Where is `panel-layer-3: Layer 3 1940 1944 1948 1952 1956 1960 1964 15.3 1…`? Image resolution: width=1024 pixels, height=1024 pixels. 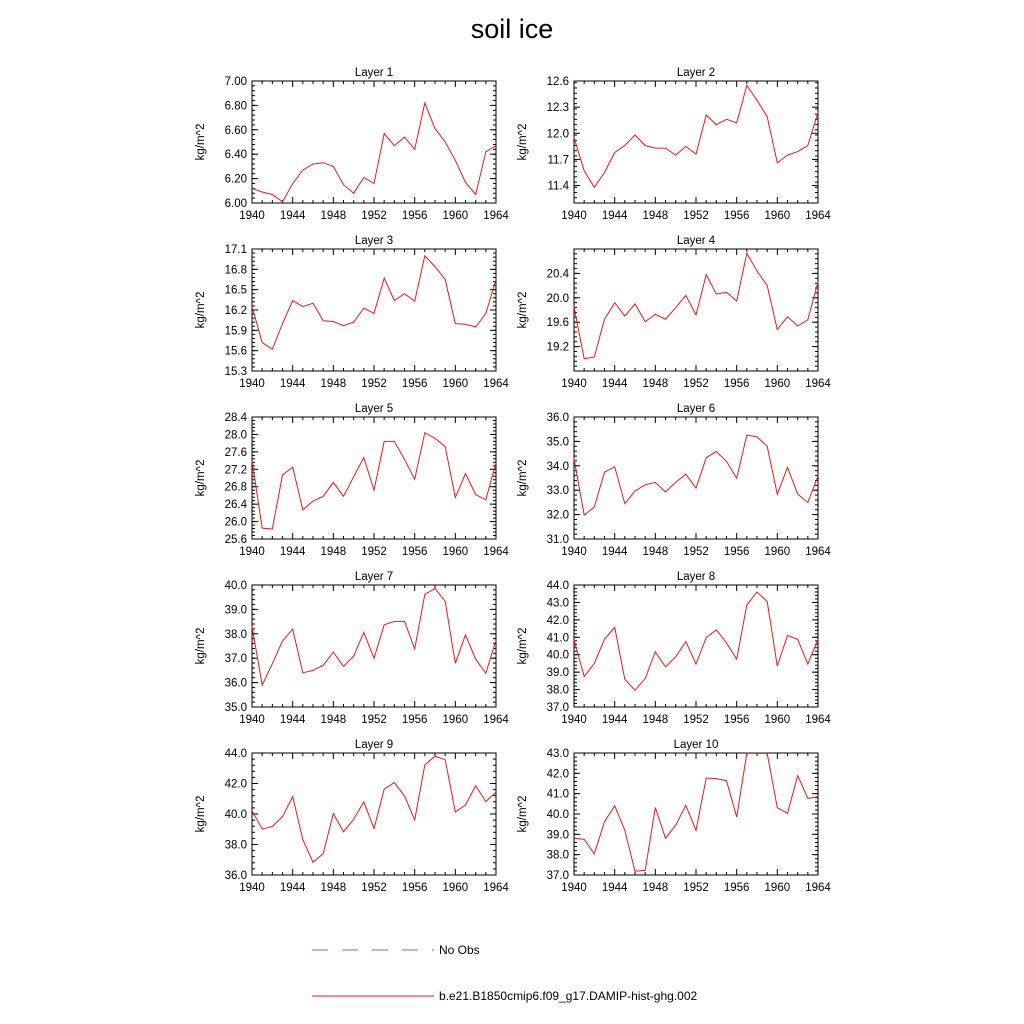
panel-layer-3: Layer 3 1940 1944 1948 1952 1956 1960 1964 15.3 1… is located at coordinates (352, 312).